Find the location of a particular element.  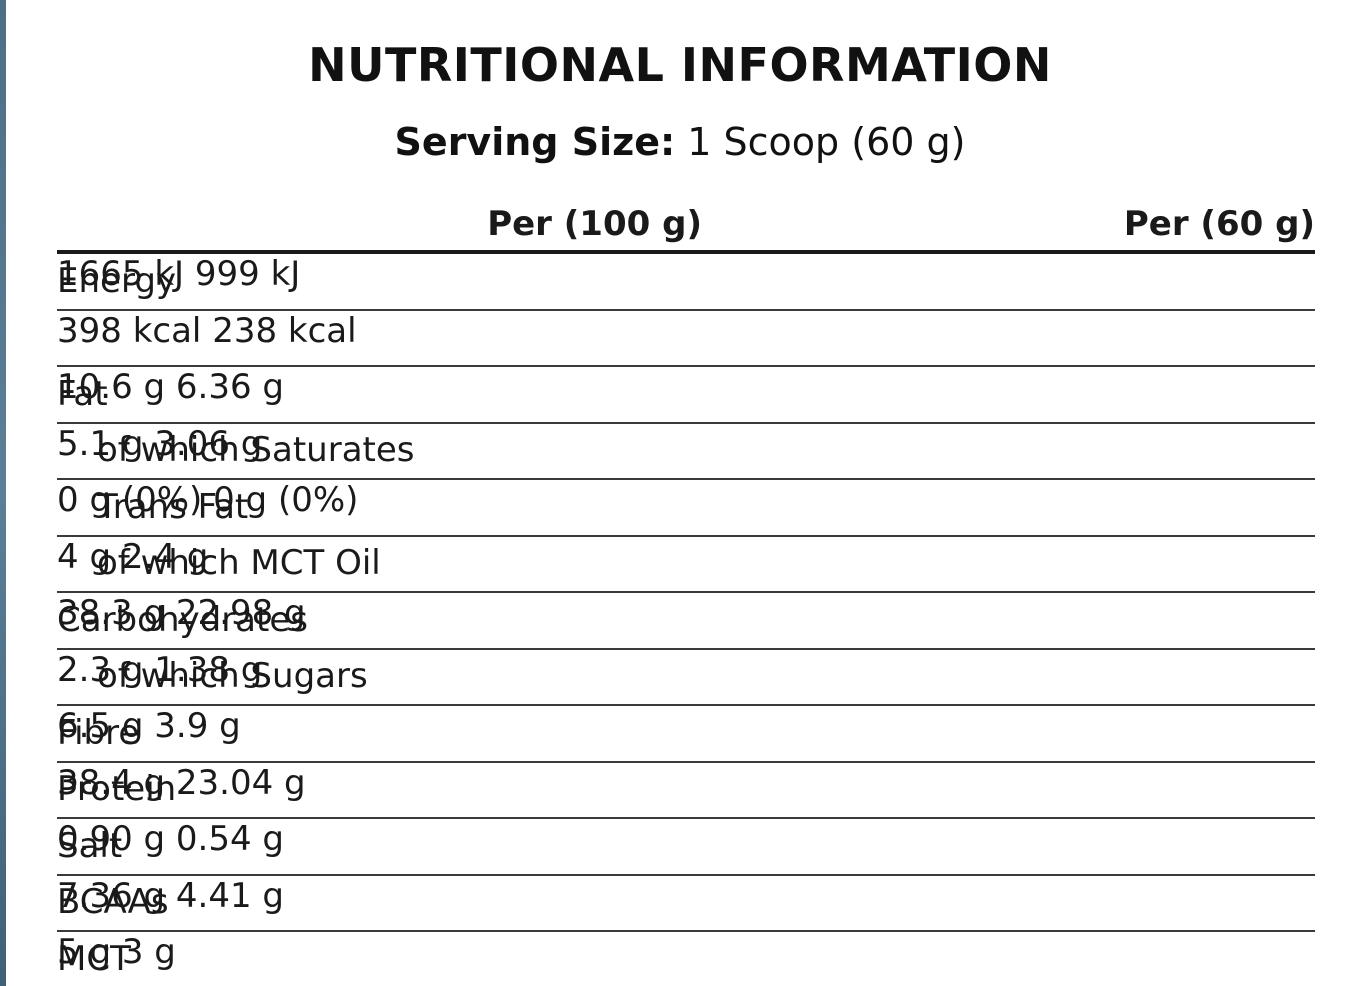

row-value-per-serving: 0 g (0%) is located at coordinates (286, 500).